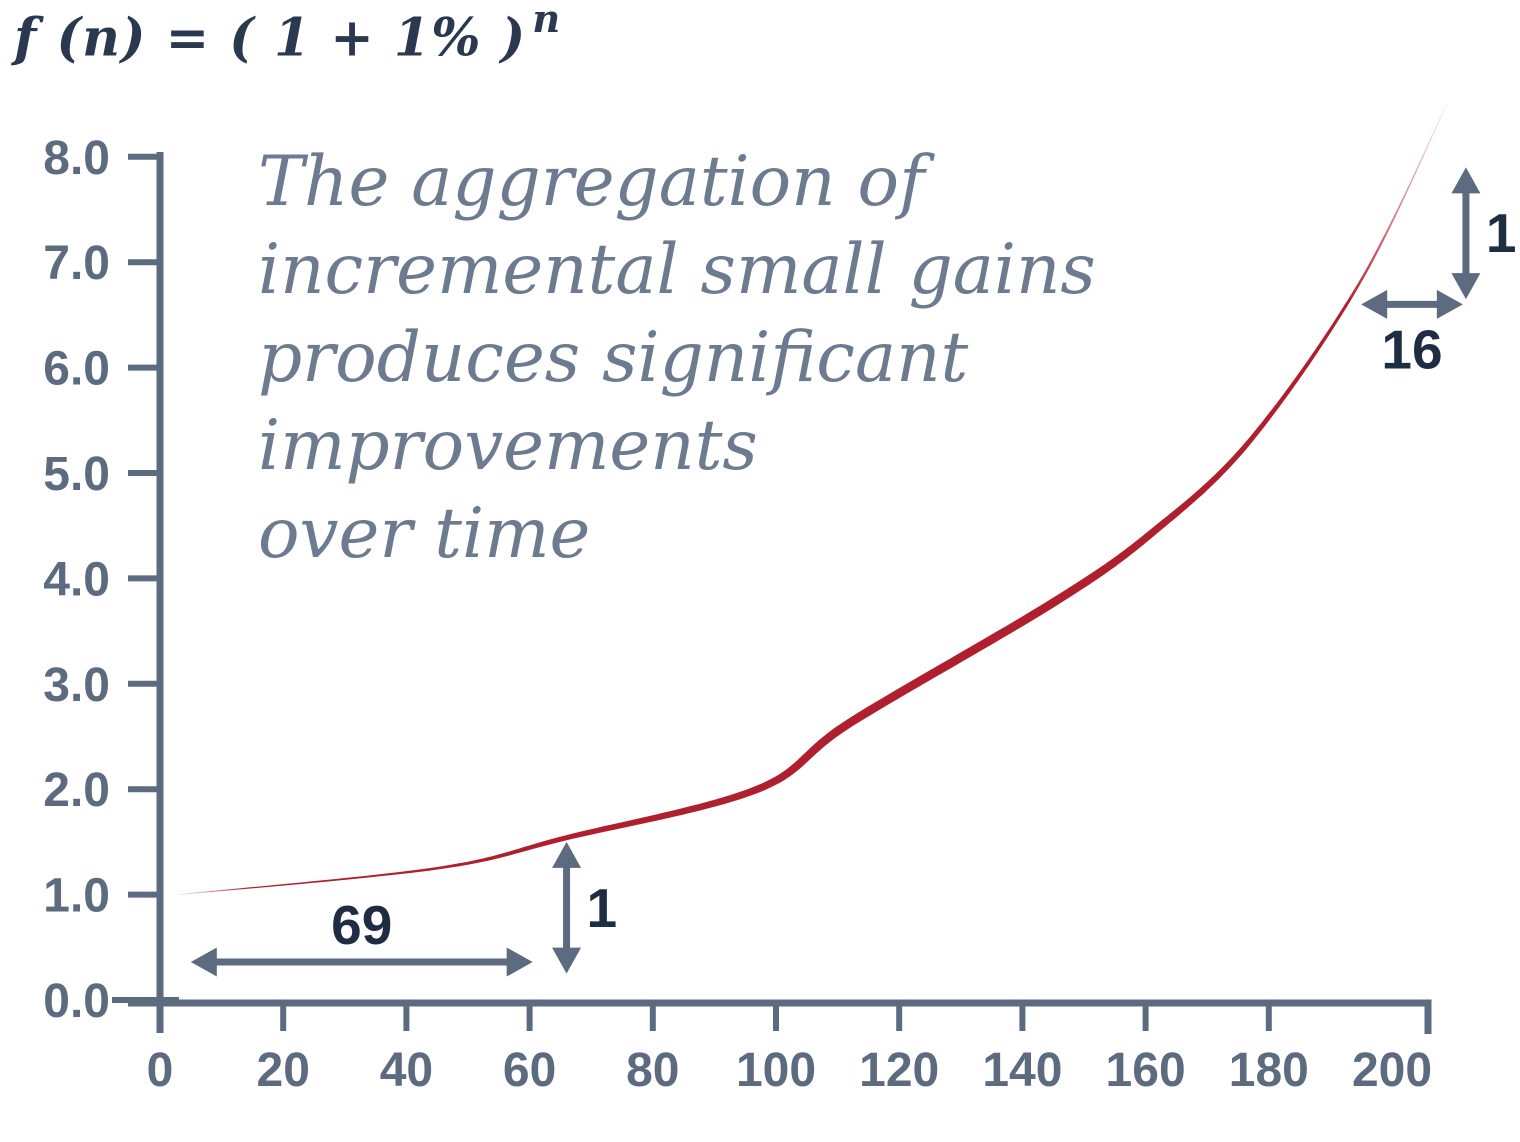 The image size is (1520, 1142). I want to click on y-tick-label: 6.0, so click(76, 369).